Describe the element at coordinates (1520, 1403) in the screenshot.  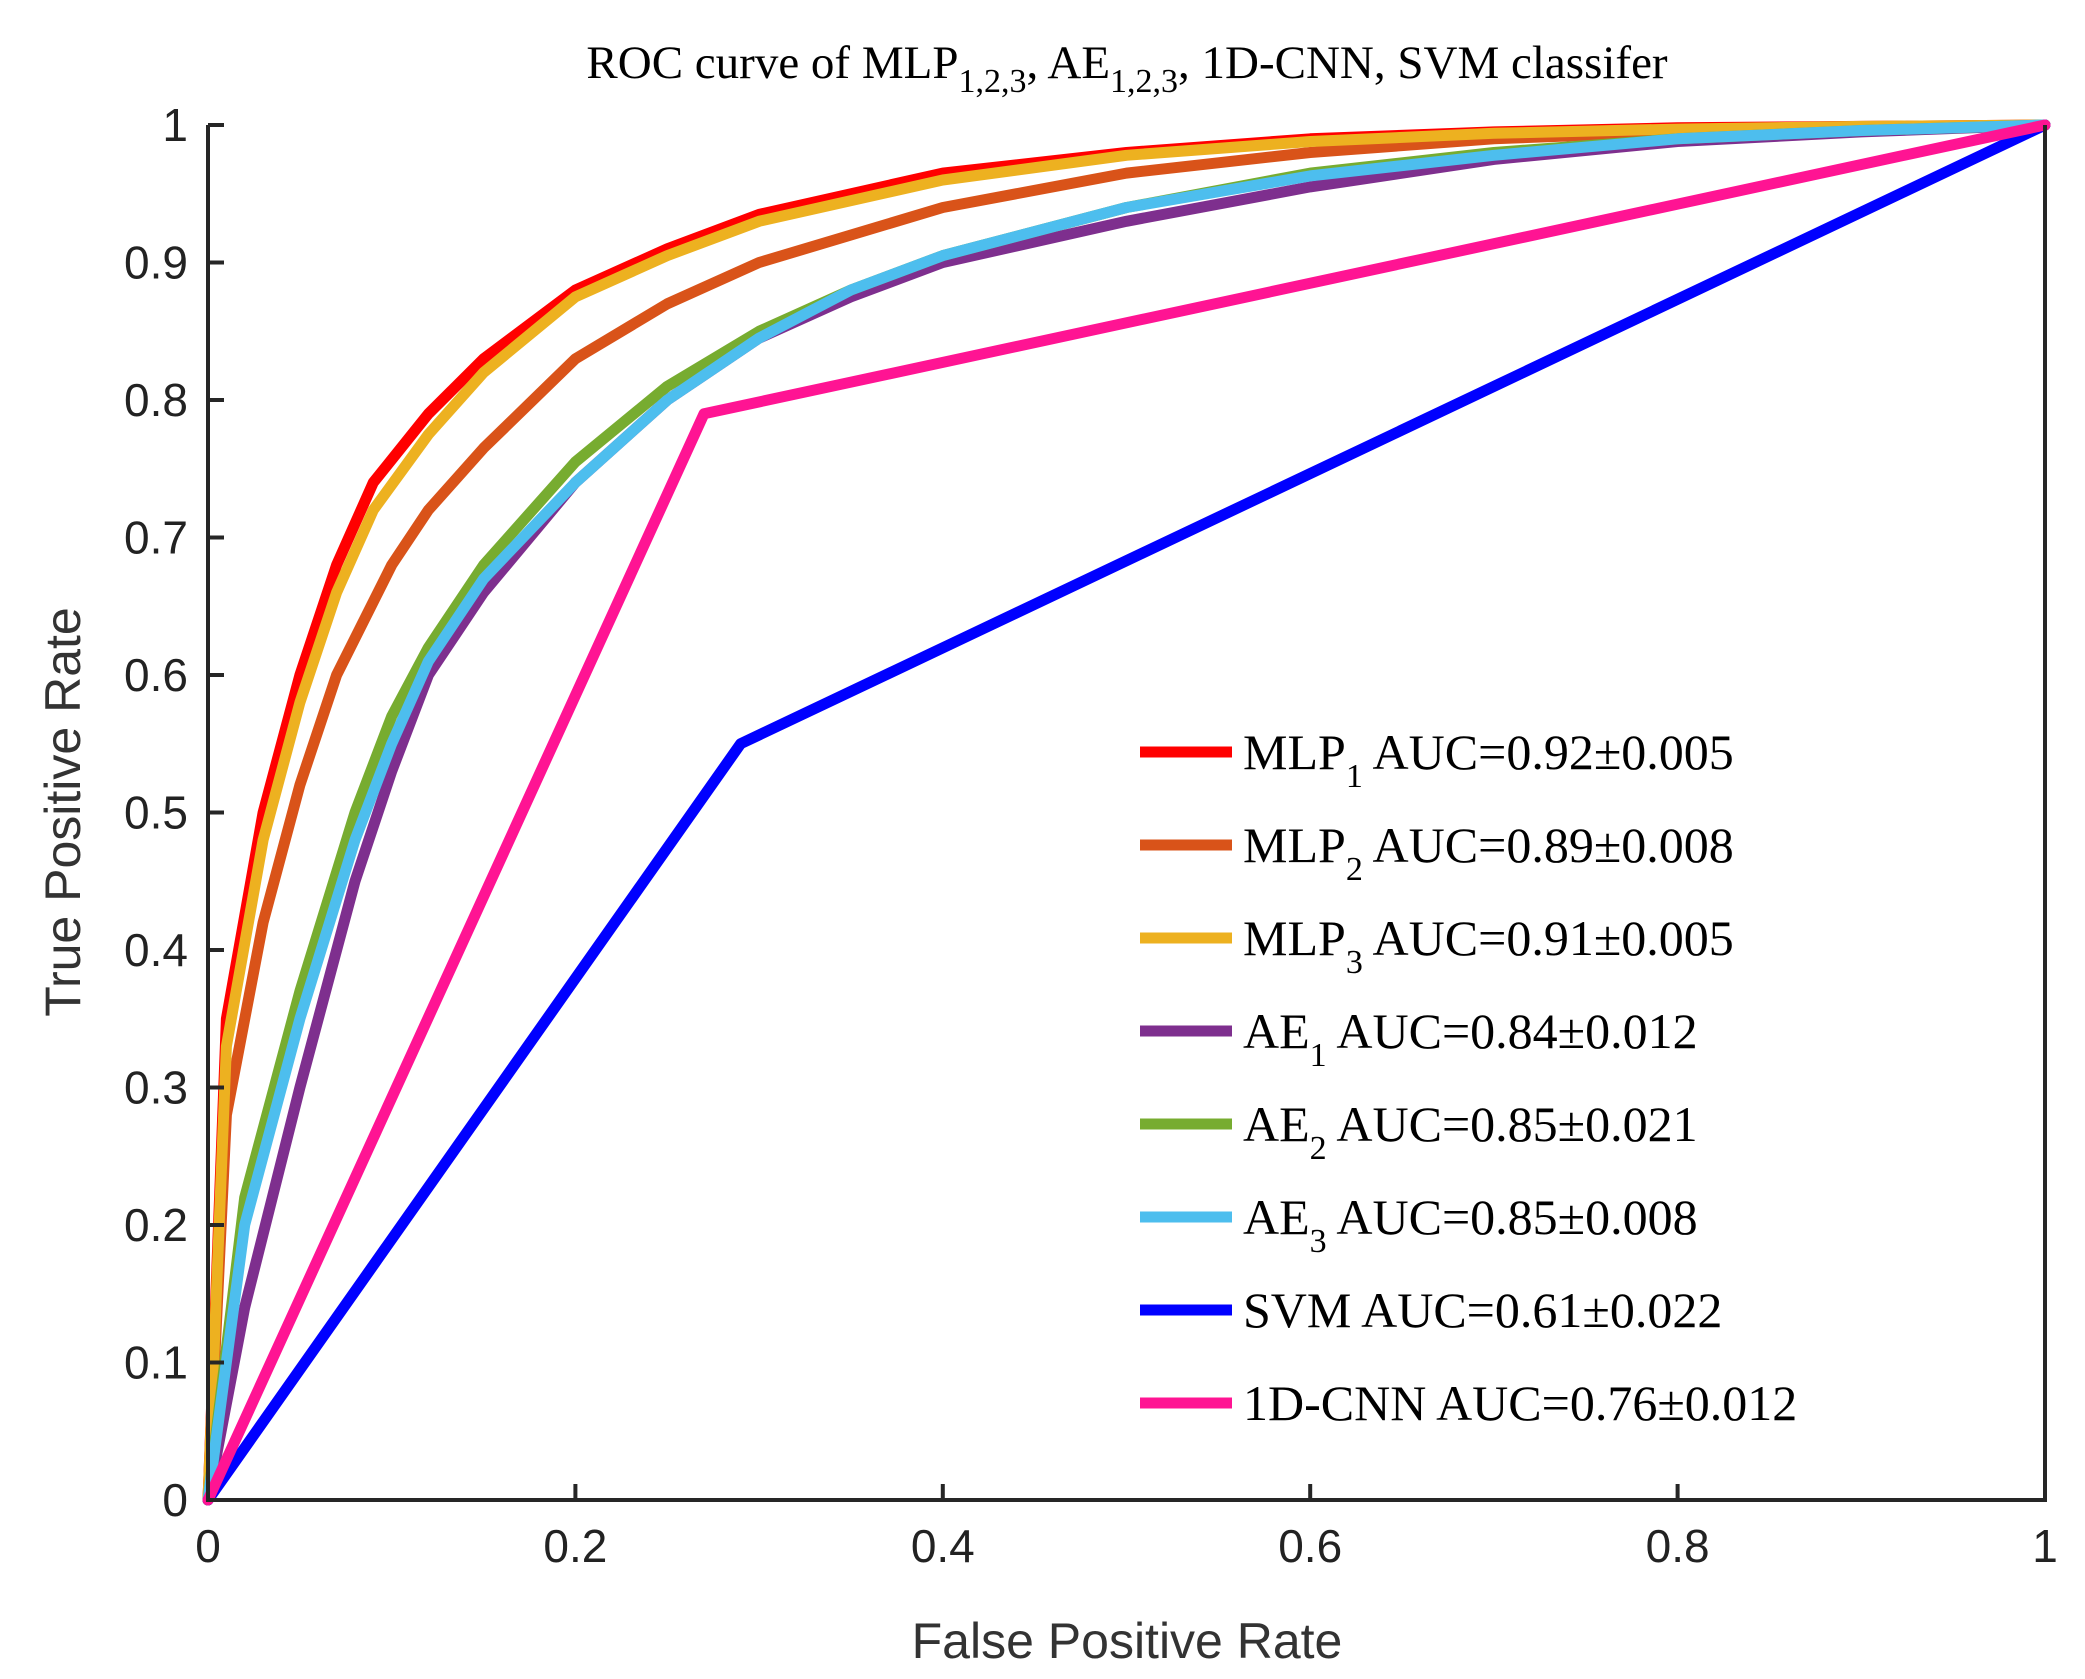
I see `legend-label-1d-cnn: 1D-CNN AUC=0.76±0.012` at that location.